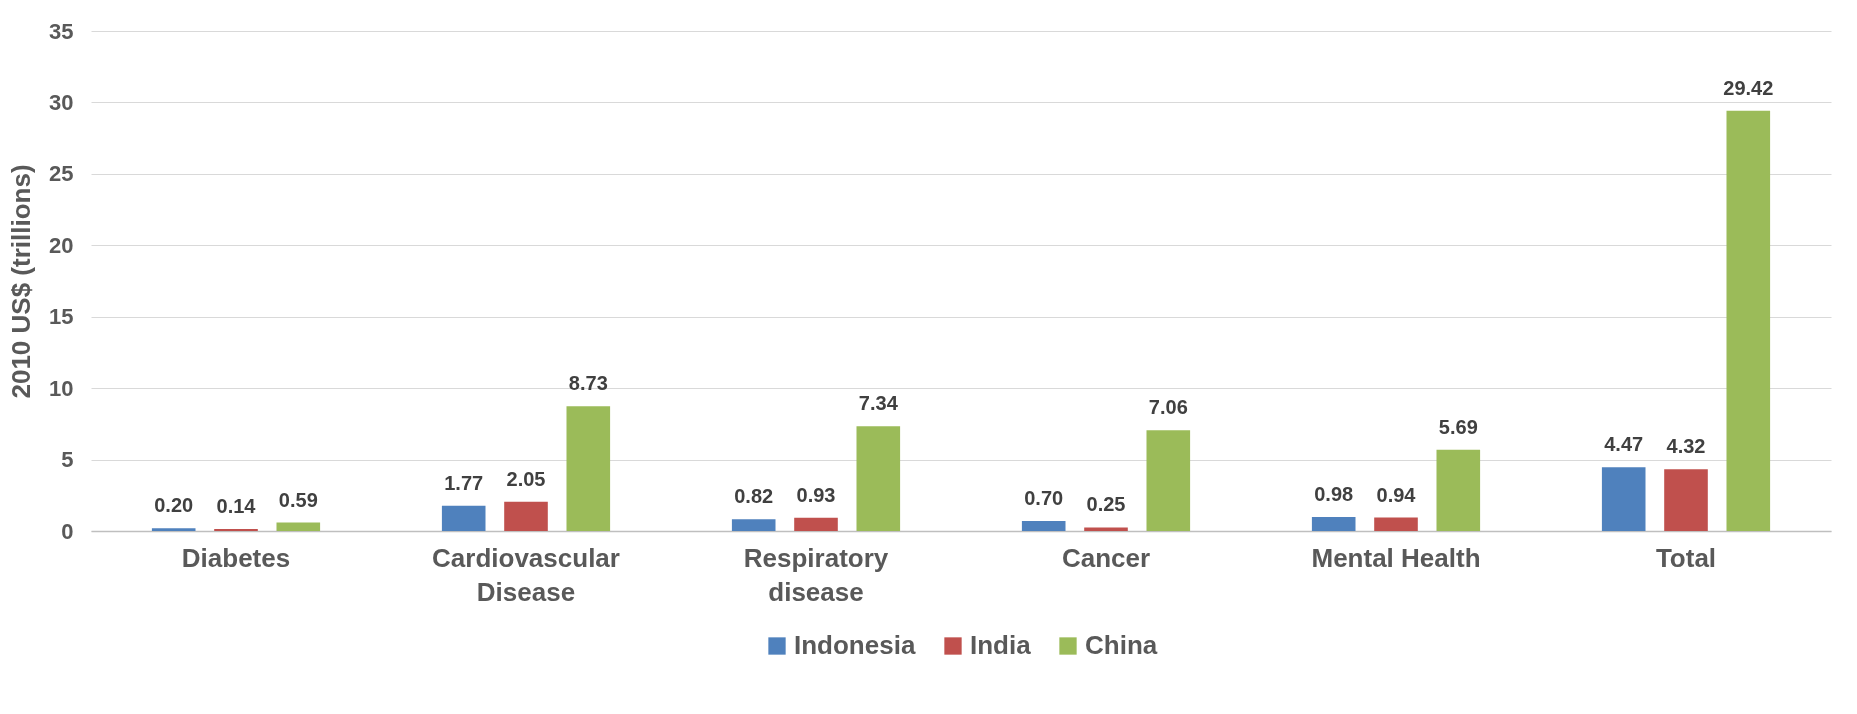  Describe the element at coordinates (1001, 645) in the screenshot. I see `legend-label: India` at that location.